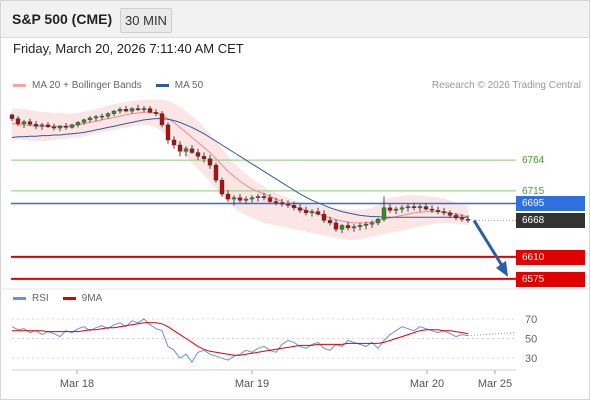  What do you see at coordinates (19, 298) in the screenshot?
I see `rsi-swatch` at bounding box center [19, 298].